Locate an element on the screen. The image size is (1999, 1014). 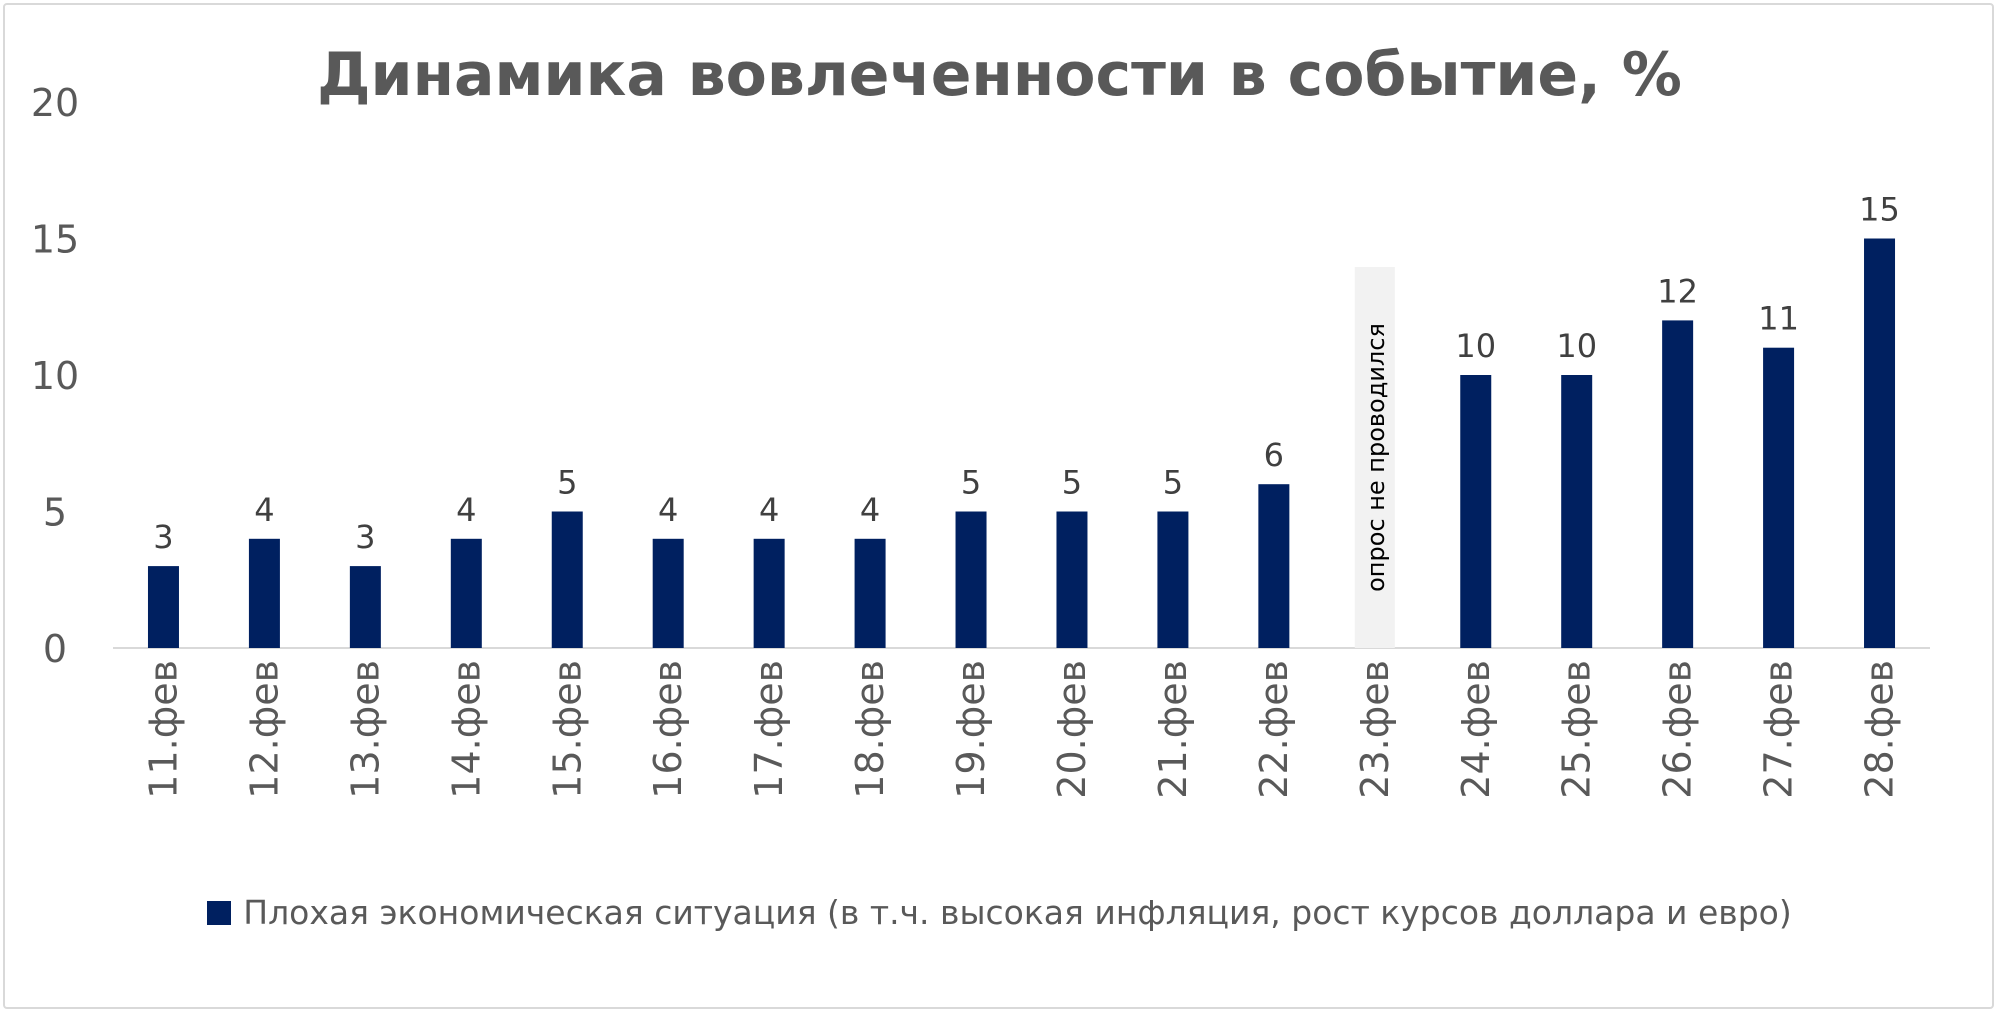
chart-title: Динамика вовлеченности в событие, % is located at coordinates (999, 75).